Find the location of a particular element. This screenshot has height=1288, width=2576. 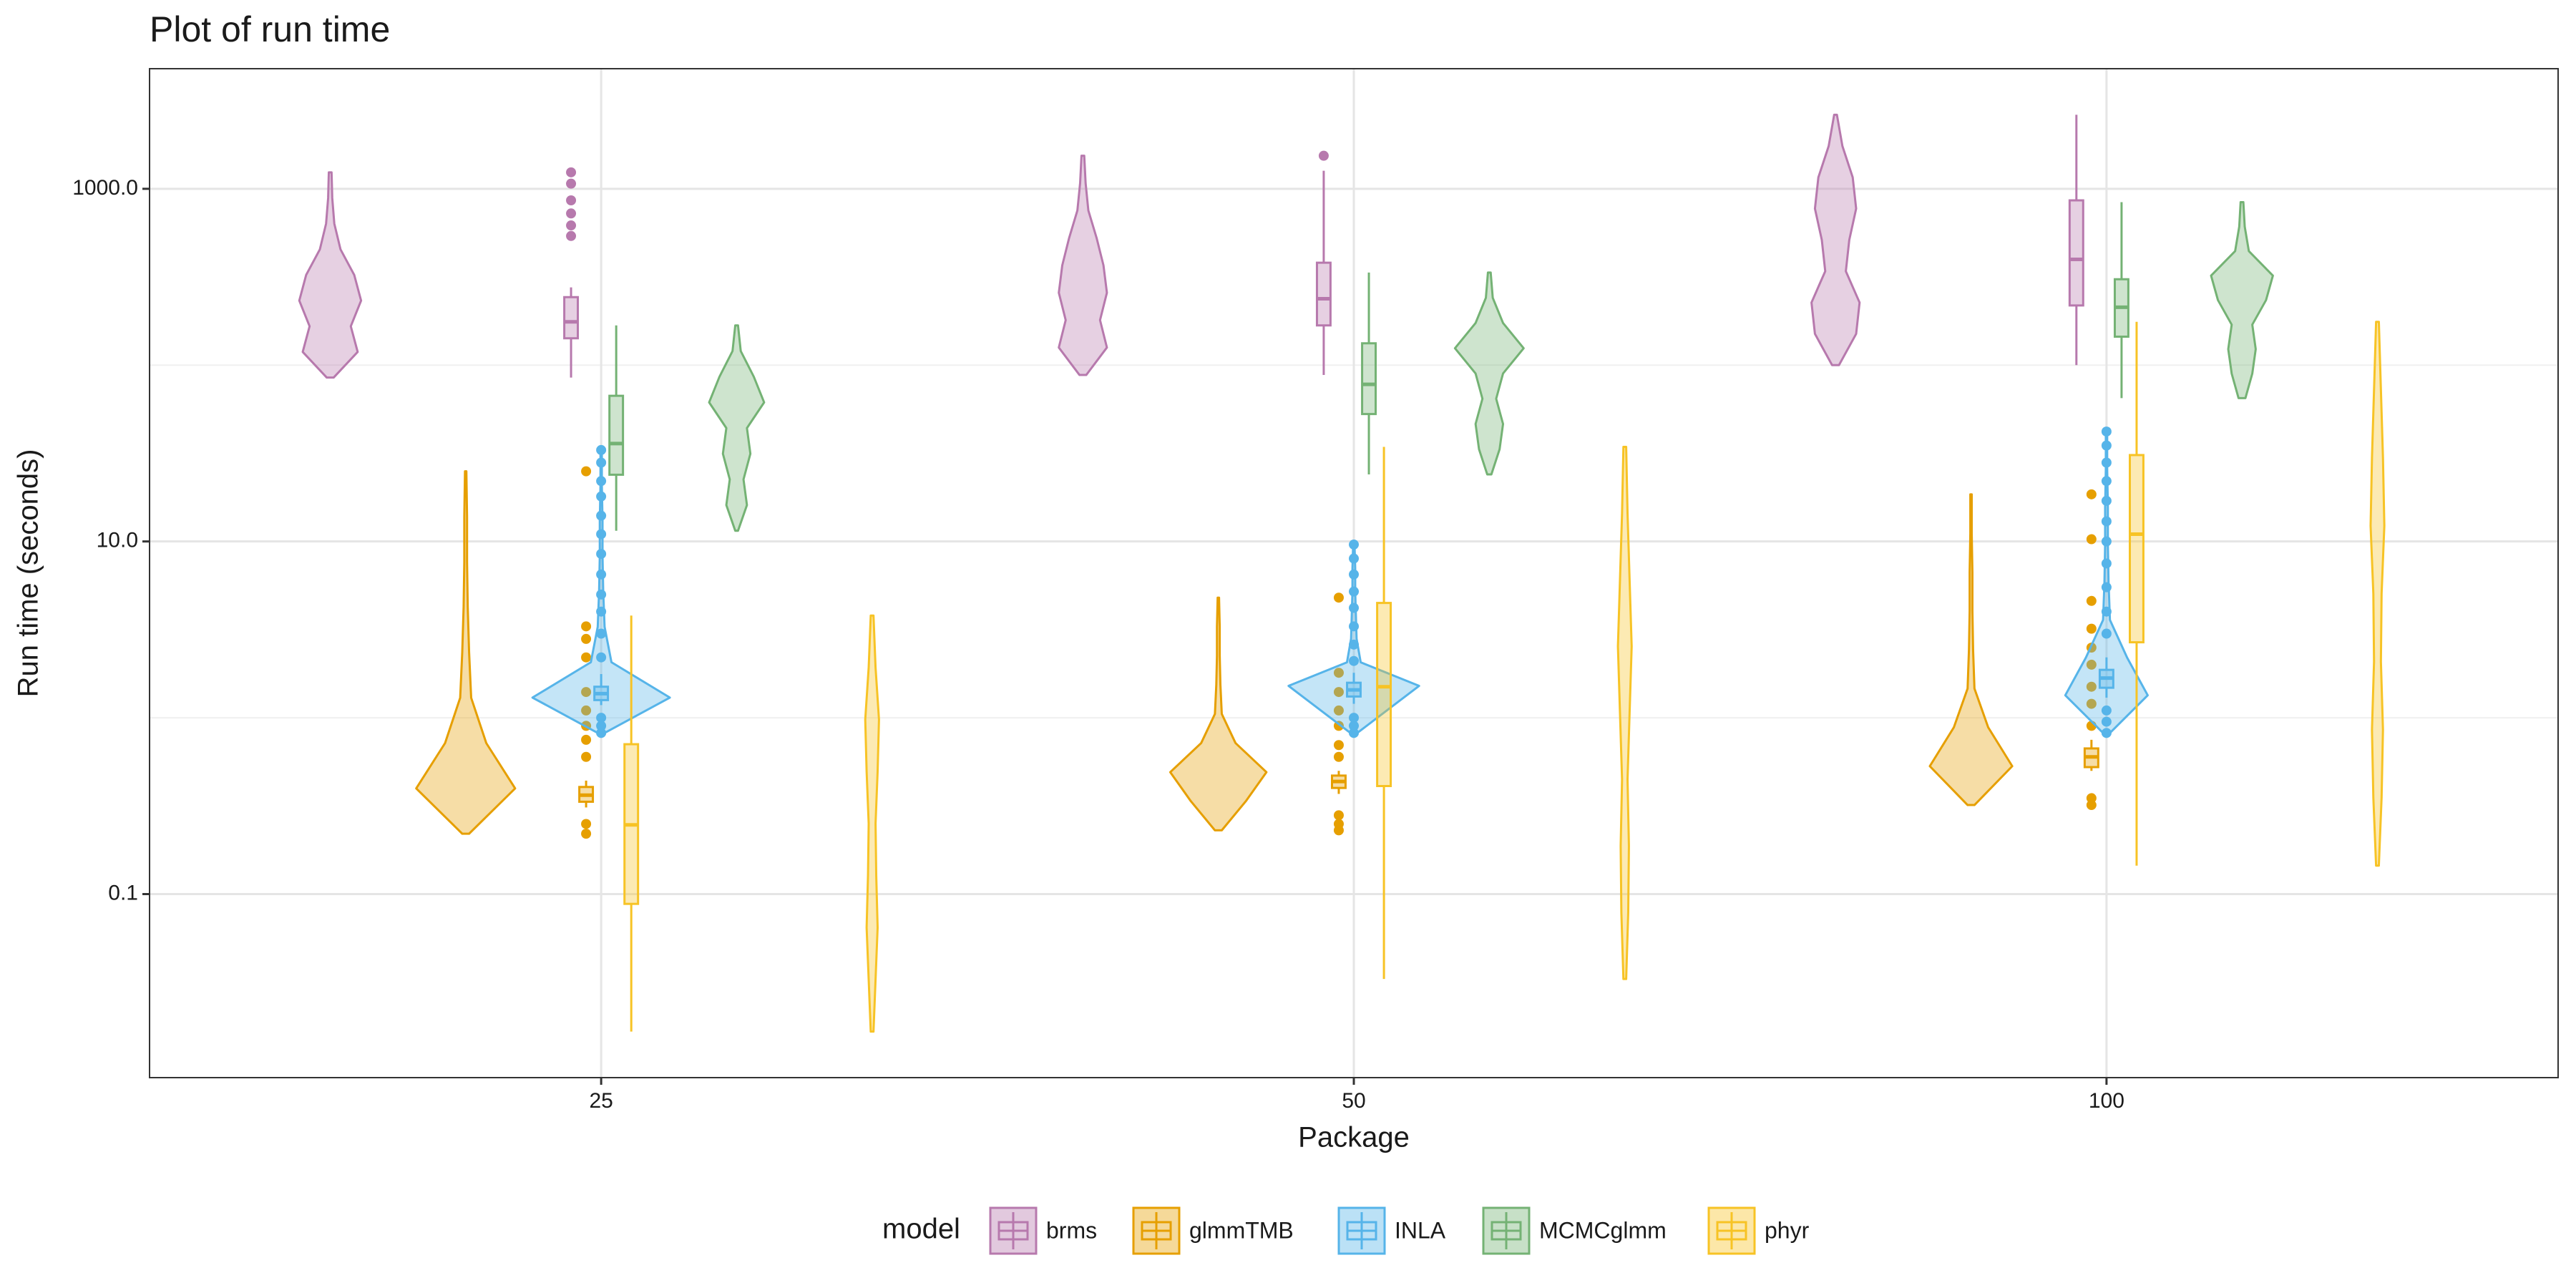

y-axis-label: Run time (seconds) is located at coordinates (28, 573).